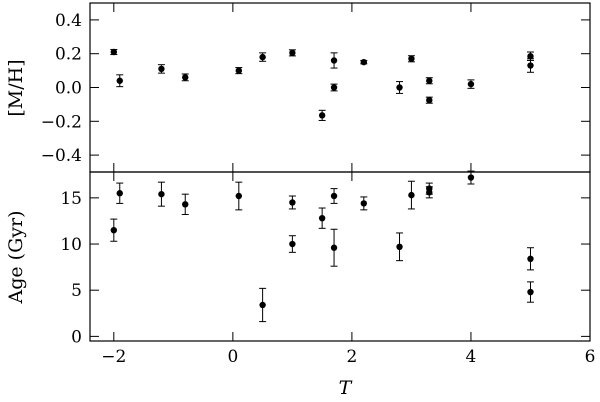 The width and height of the screenshot is (600, 402). Describe the element at coordinates (76, 291) in the screenshot. I see `bottom-y-tick-label: 5` at that location.